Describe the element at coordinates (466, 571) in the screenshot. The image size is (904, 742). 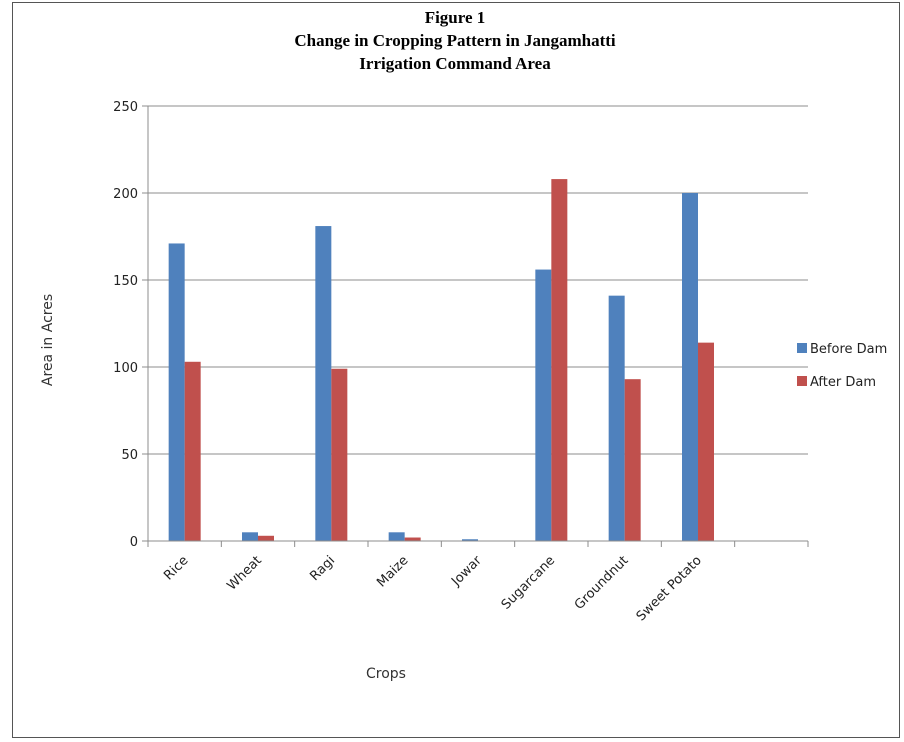
I see `x-tick-label: Jowar` at that location.